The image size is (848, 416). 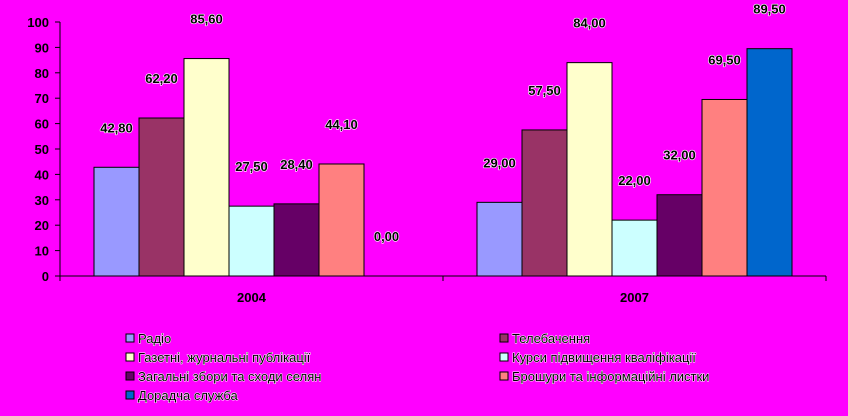 What do you see at coordinates (42, 47) in the screenshot?
I see `y-tick-label: 90` at bounding box center [42, 47].